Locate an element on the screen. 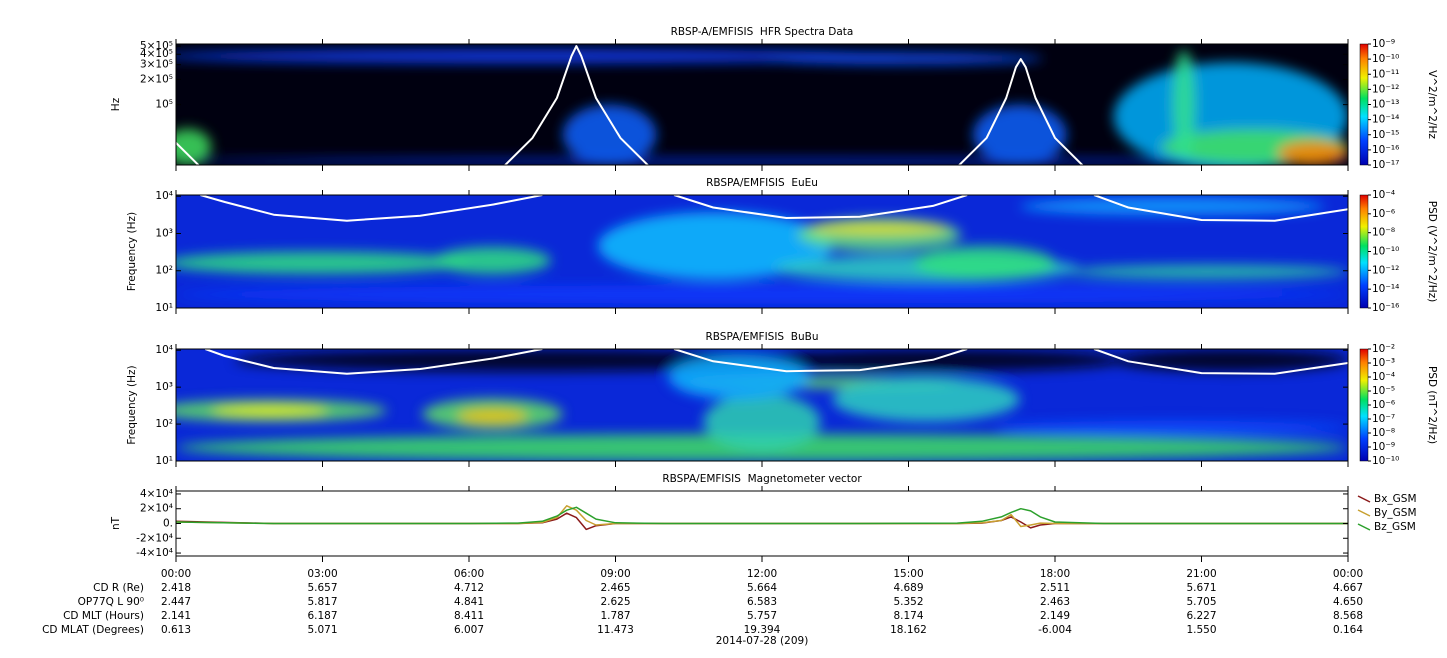 The width and height of the screenshot is (1447, 658). colorbar-tick-label: 10⁻³ is located at coordinates (1383, 363).